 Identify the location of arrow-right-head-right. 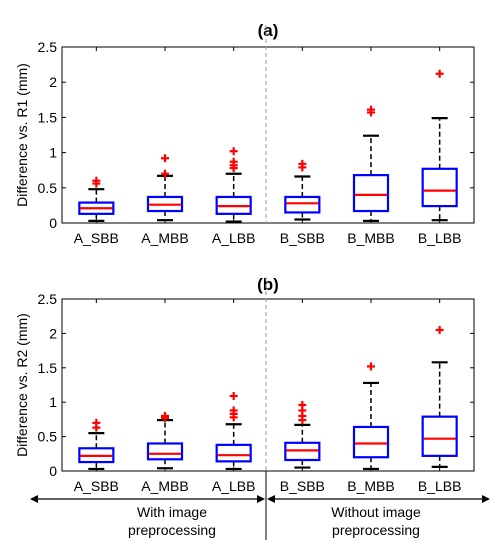
(486, 499).